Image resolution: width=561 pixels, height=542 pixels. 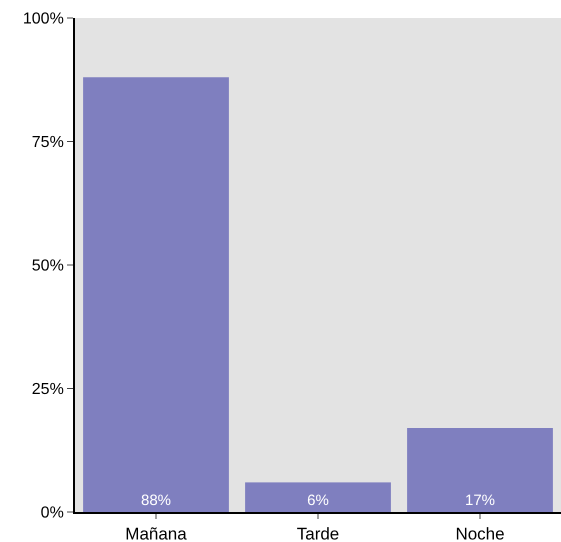 What do you see at coordinates (52, 513) in the screenshot?
I see `y-tick-label: 0%` at bounding box center [52, 513].